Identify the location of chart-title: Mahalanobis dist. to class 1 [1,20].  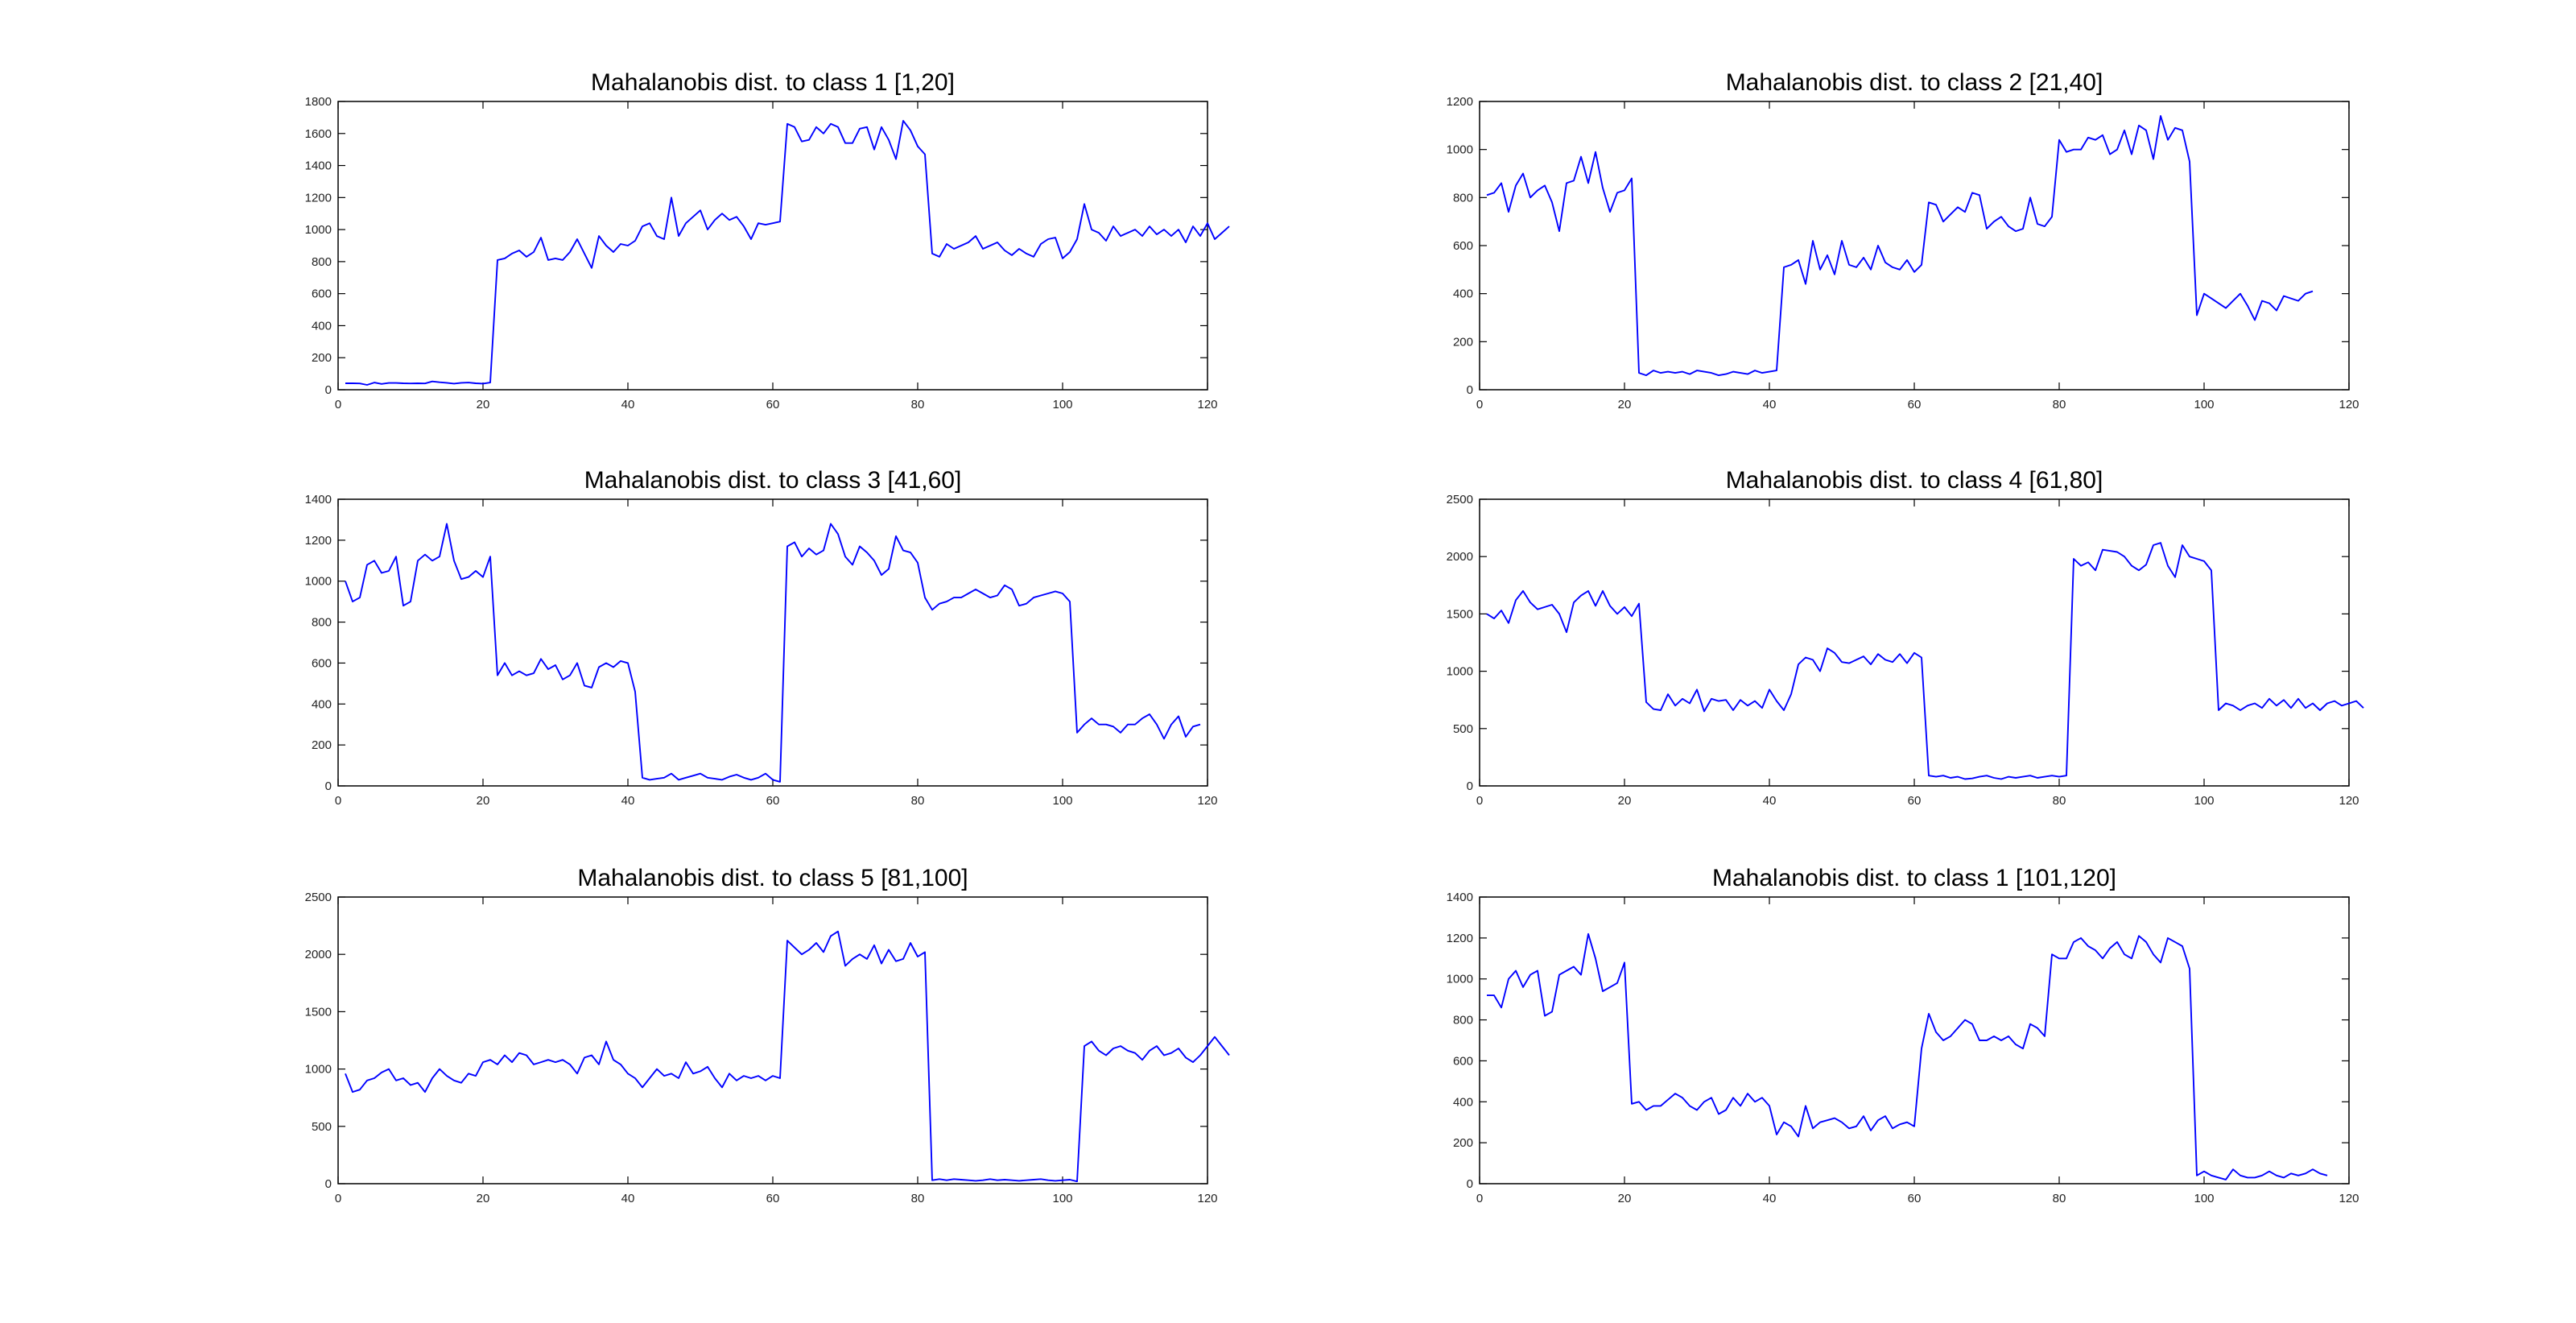
(773, 82).